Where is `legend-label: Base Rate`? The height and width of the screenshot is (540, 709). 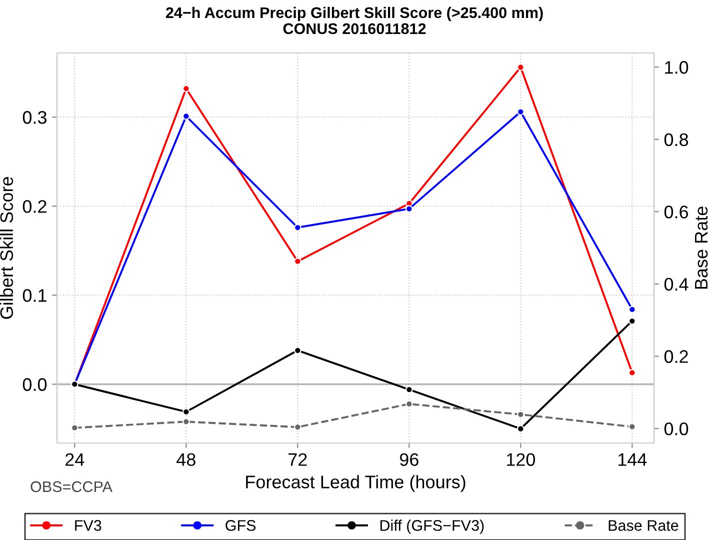
legend-label: Base Rate is located at coordinates (643, 525).